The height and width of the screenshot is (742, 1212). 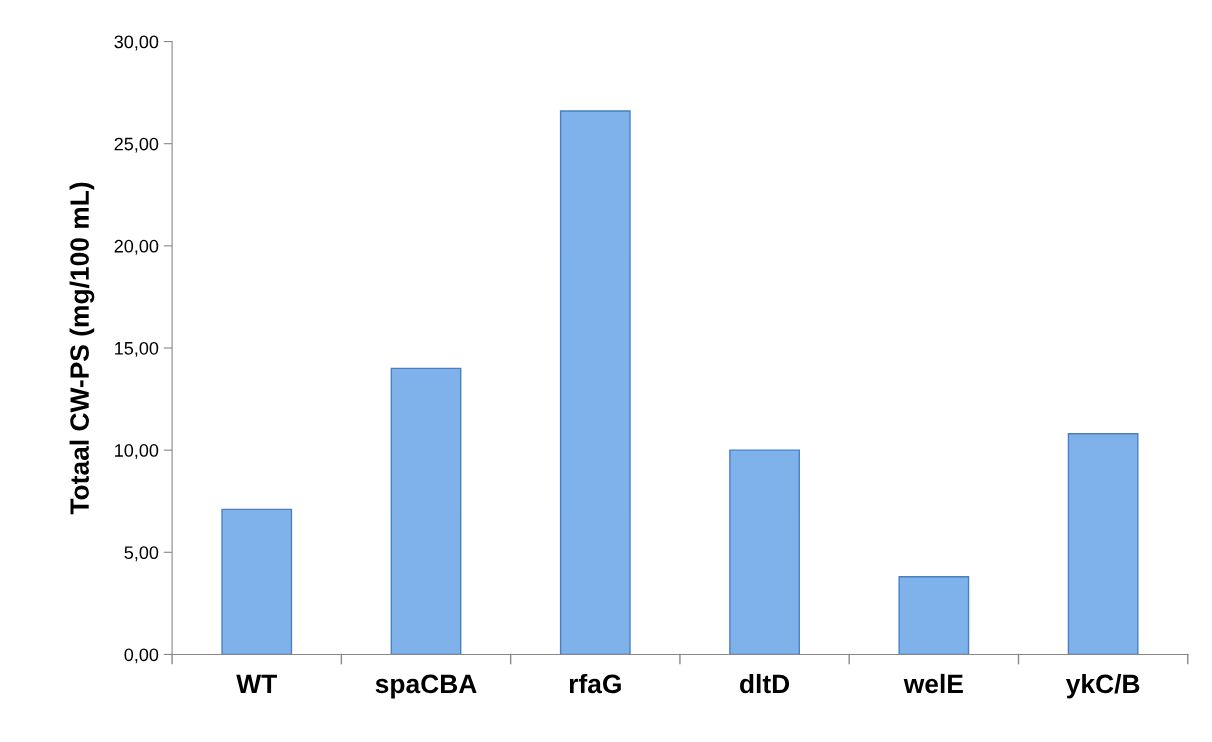 What do you see at coordinates (141, 554) in the screenshot?
I see `y-tick-label: 5,00` at bounding box center [141, 554].